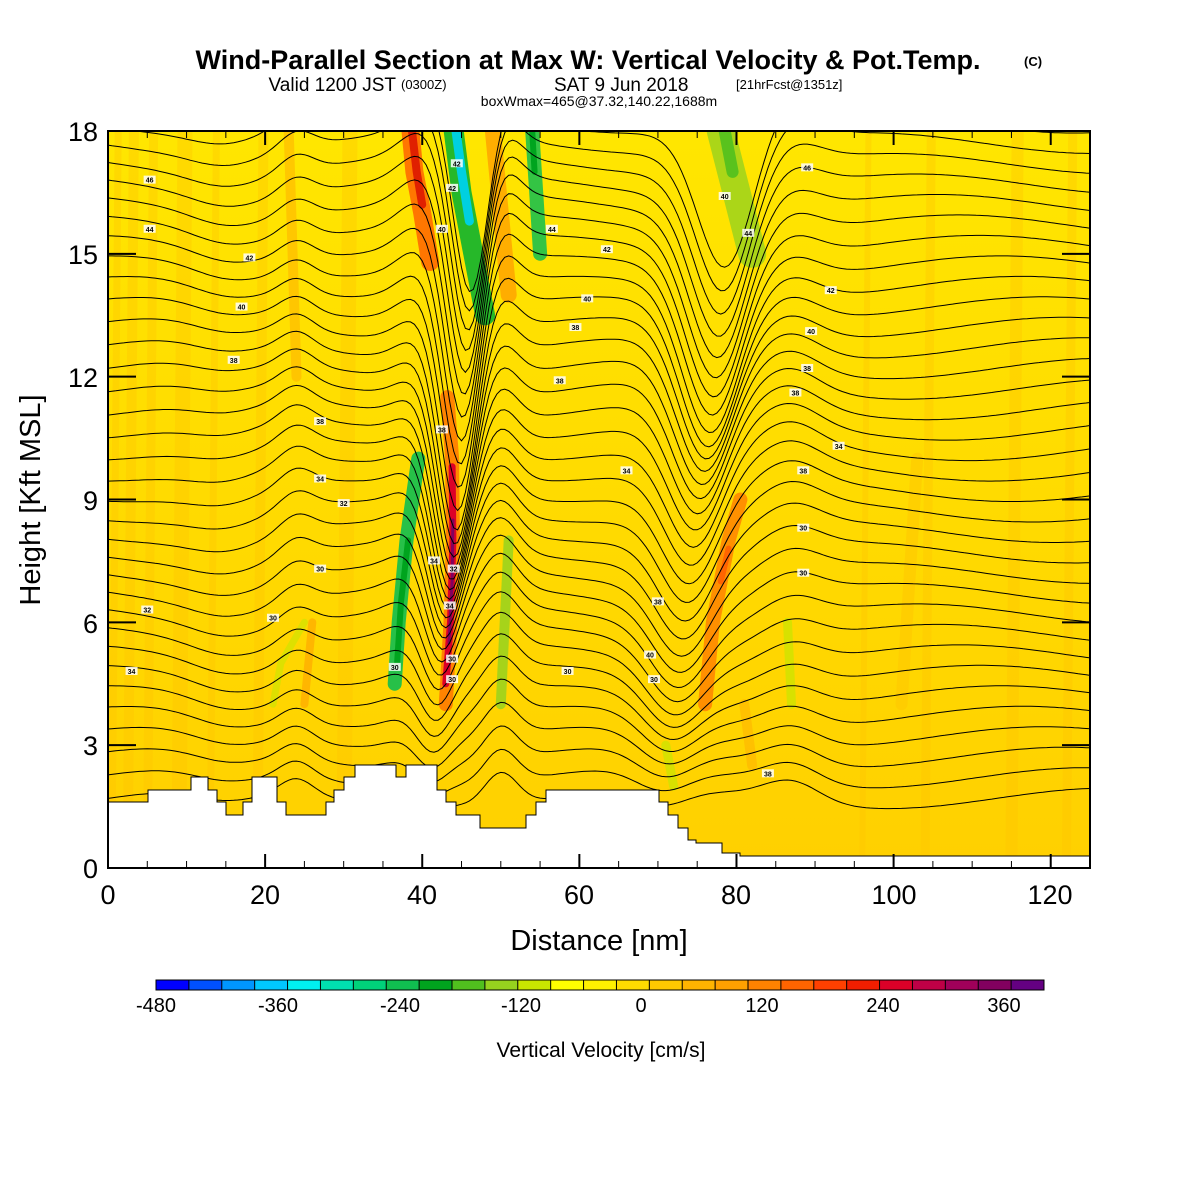 The image size is (1200, 1200). I want to click on y-tick-label: 6, so click(90, 624).